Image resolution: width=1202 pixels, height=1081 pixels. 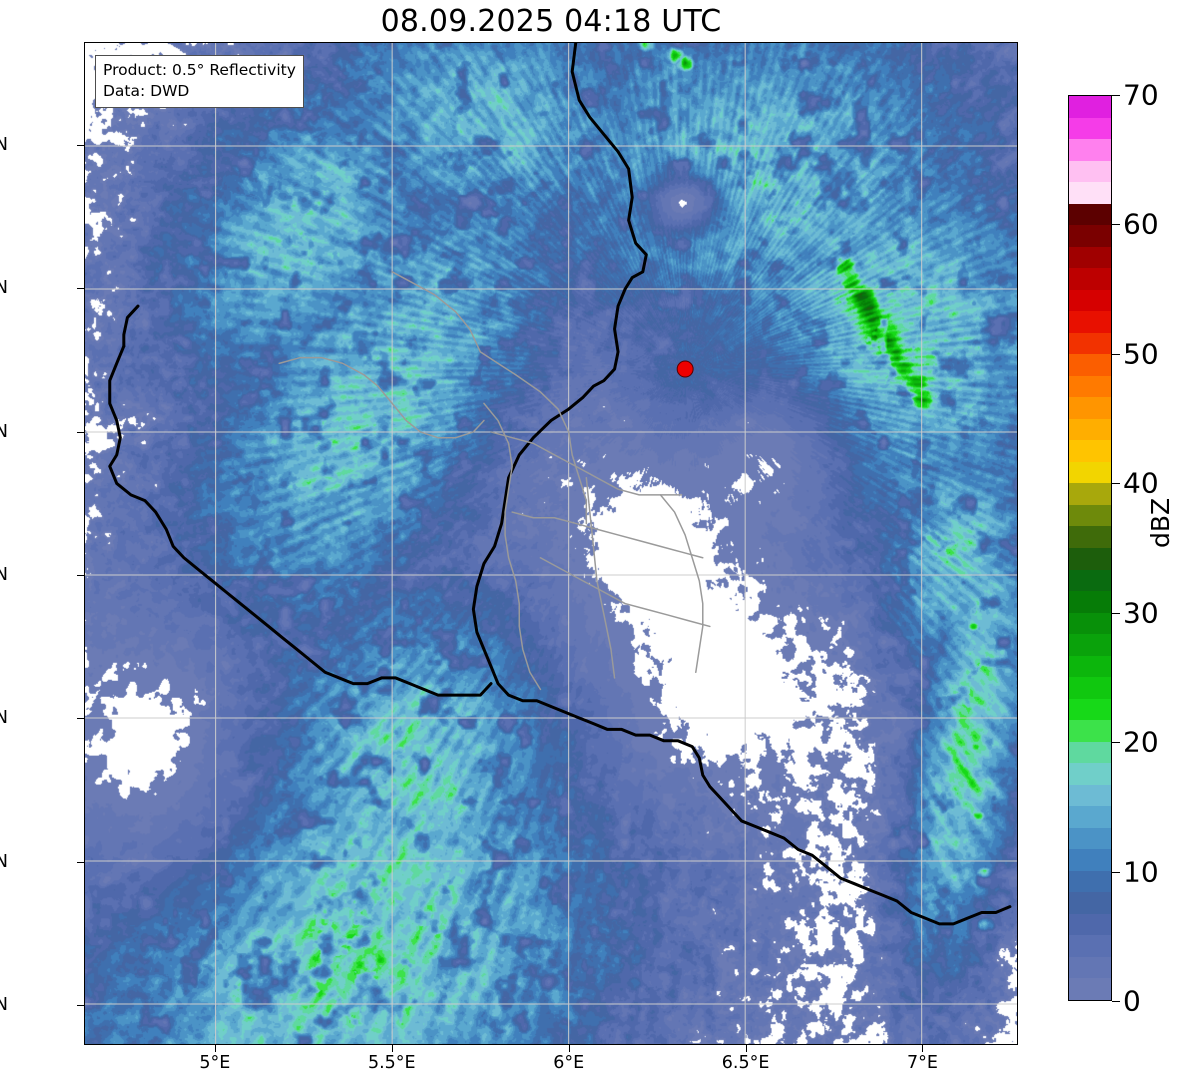 I want to click on colorbar-tick-label: 10, so click(x=1141, y=872).